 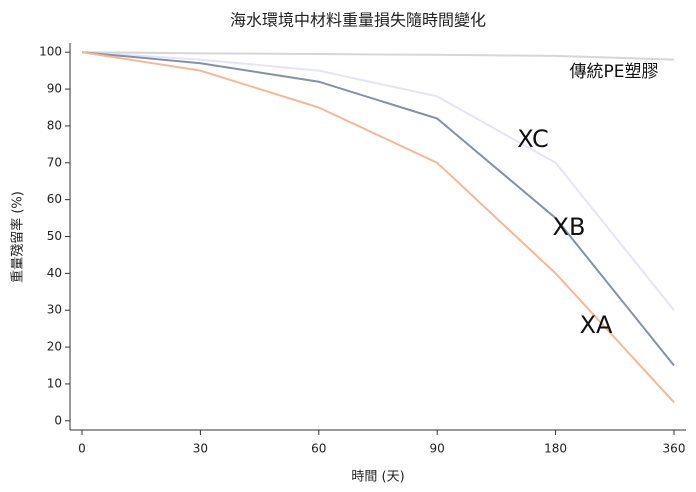 I want to click on y-tick-label: 40, so click(x=54, y=273).